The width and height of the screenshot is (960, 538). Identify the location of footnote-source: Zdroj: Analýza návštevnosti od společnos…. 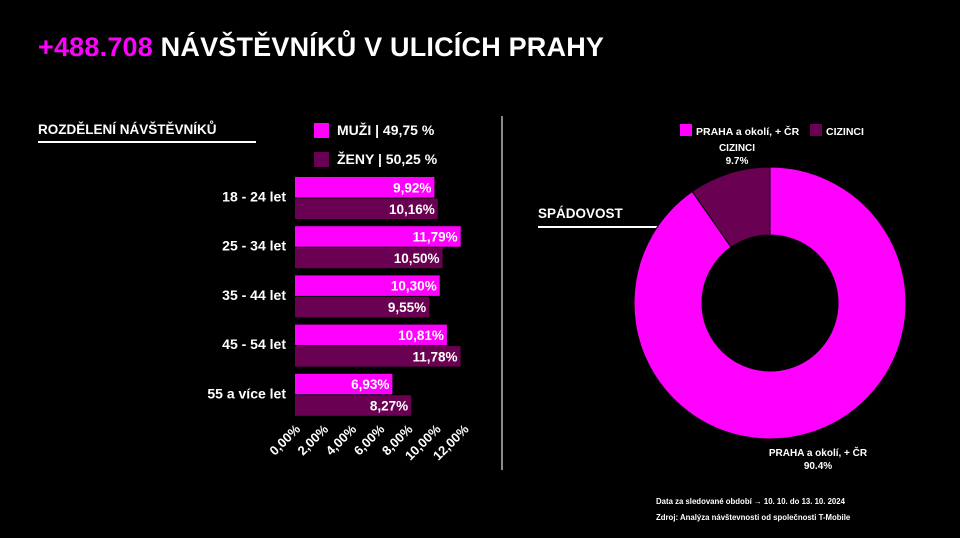
(753, 517).